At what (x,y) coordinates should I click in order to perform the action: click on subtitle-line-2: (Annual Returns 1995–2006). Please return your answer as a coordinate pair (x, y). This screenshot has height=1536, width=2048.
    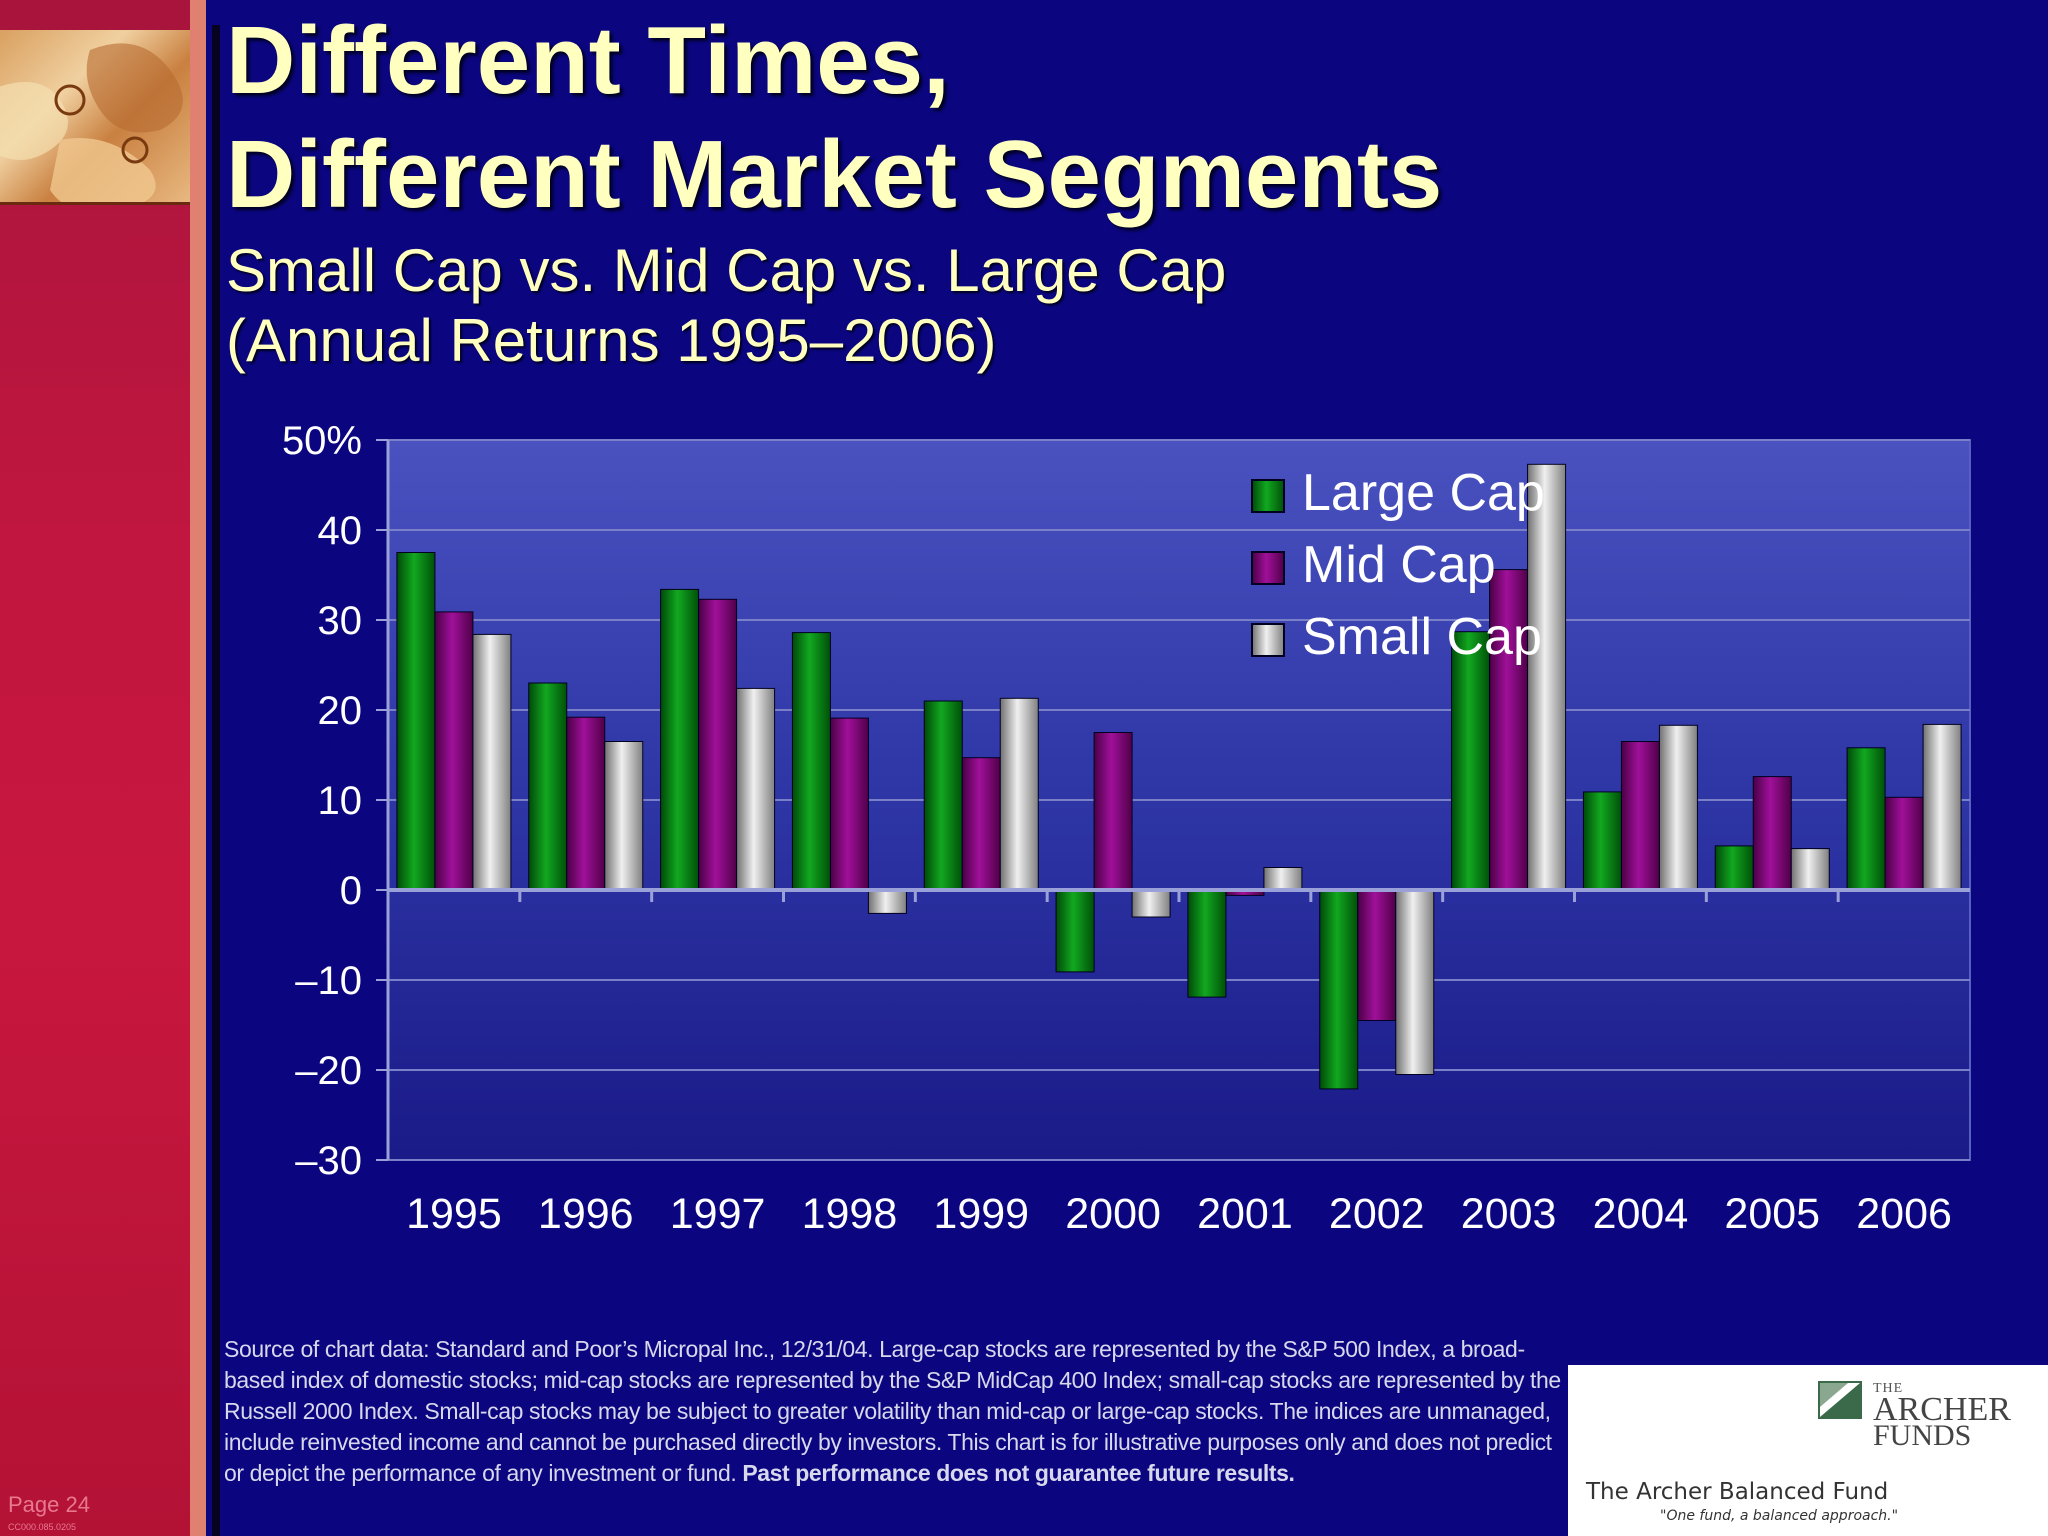
    Looking at the image, I should click on (611, 340).